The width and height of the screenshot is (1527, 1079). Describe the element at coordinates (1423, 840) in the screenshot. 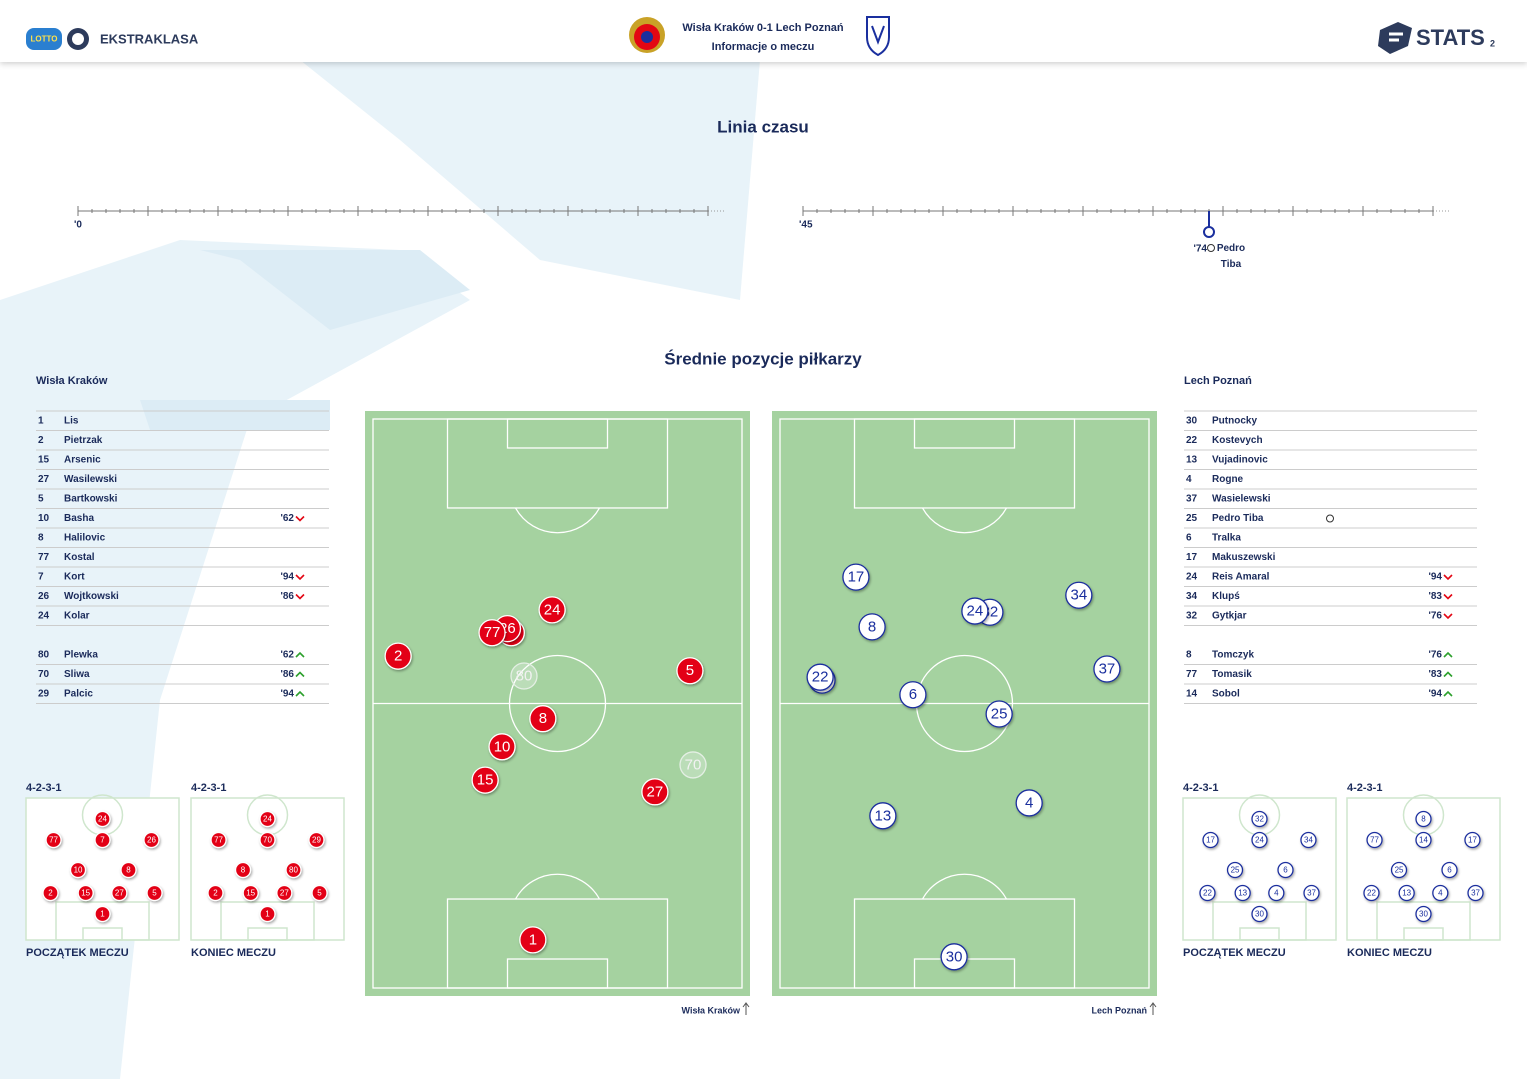

I see `player-dot-number: 14` at that location.